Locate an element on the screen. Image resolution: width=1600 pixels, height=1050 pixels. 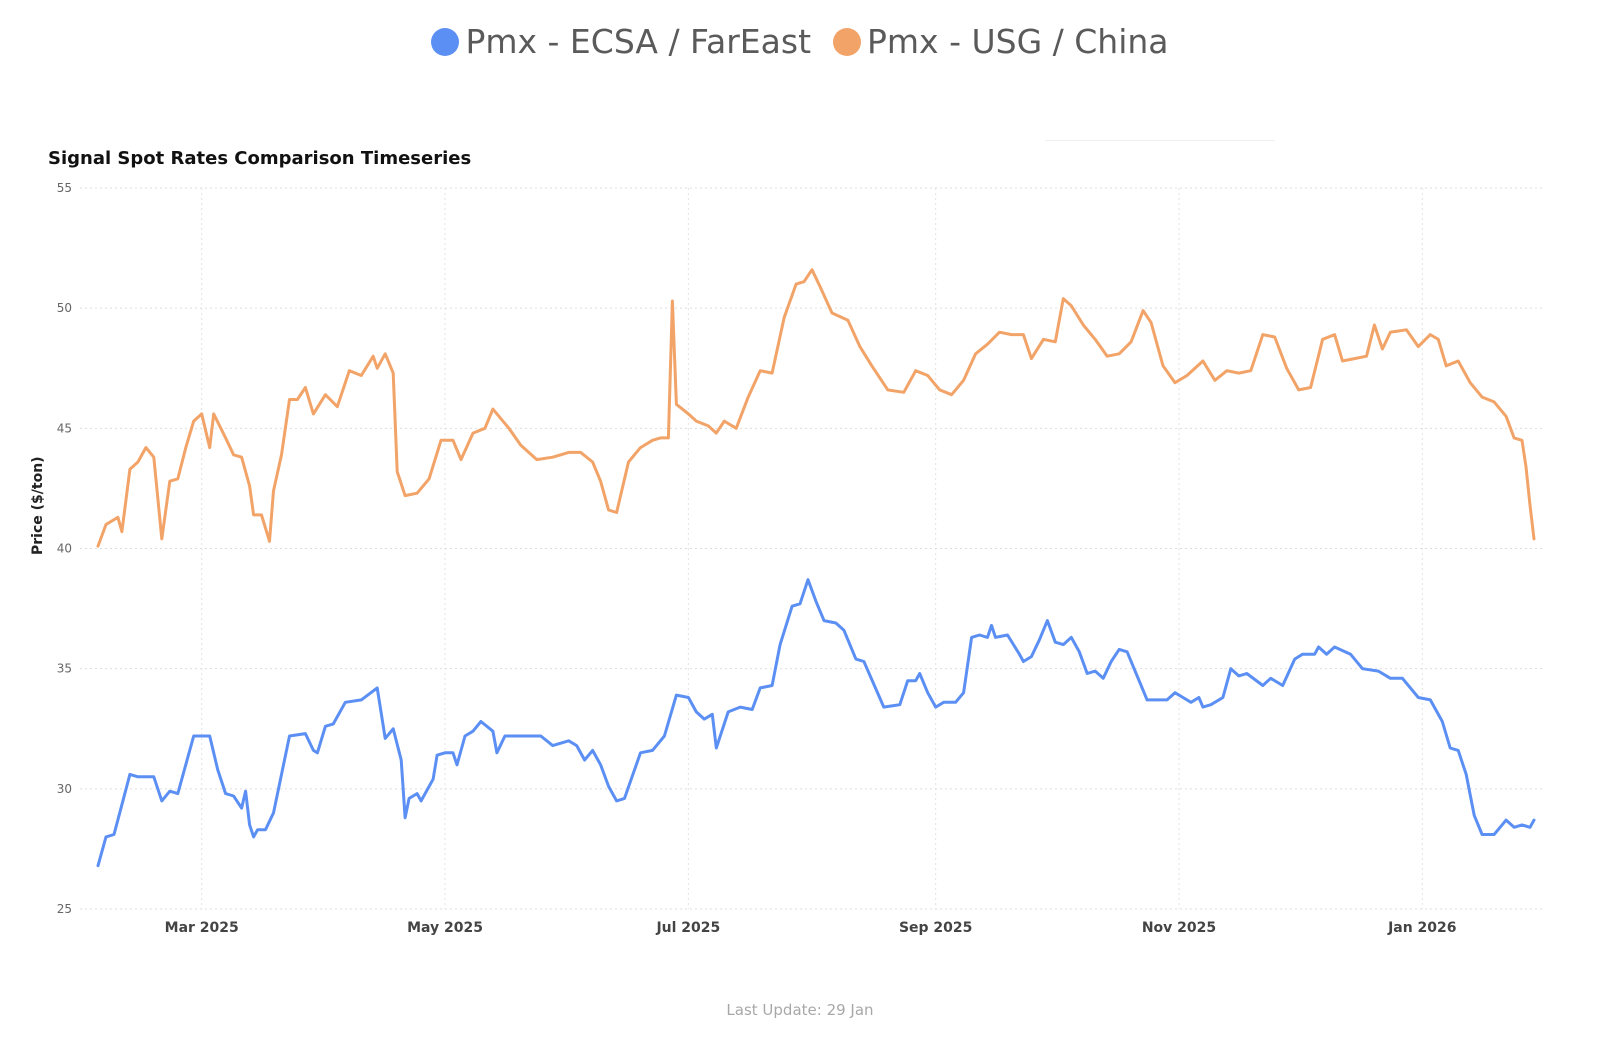
legend: Pmx - ECSA / FarEast Pmx - USG / China is located at coordinates (800, 41).